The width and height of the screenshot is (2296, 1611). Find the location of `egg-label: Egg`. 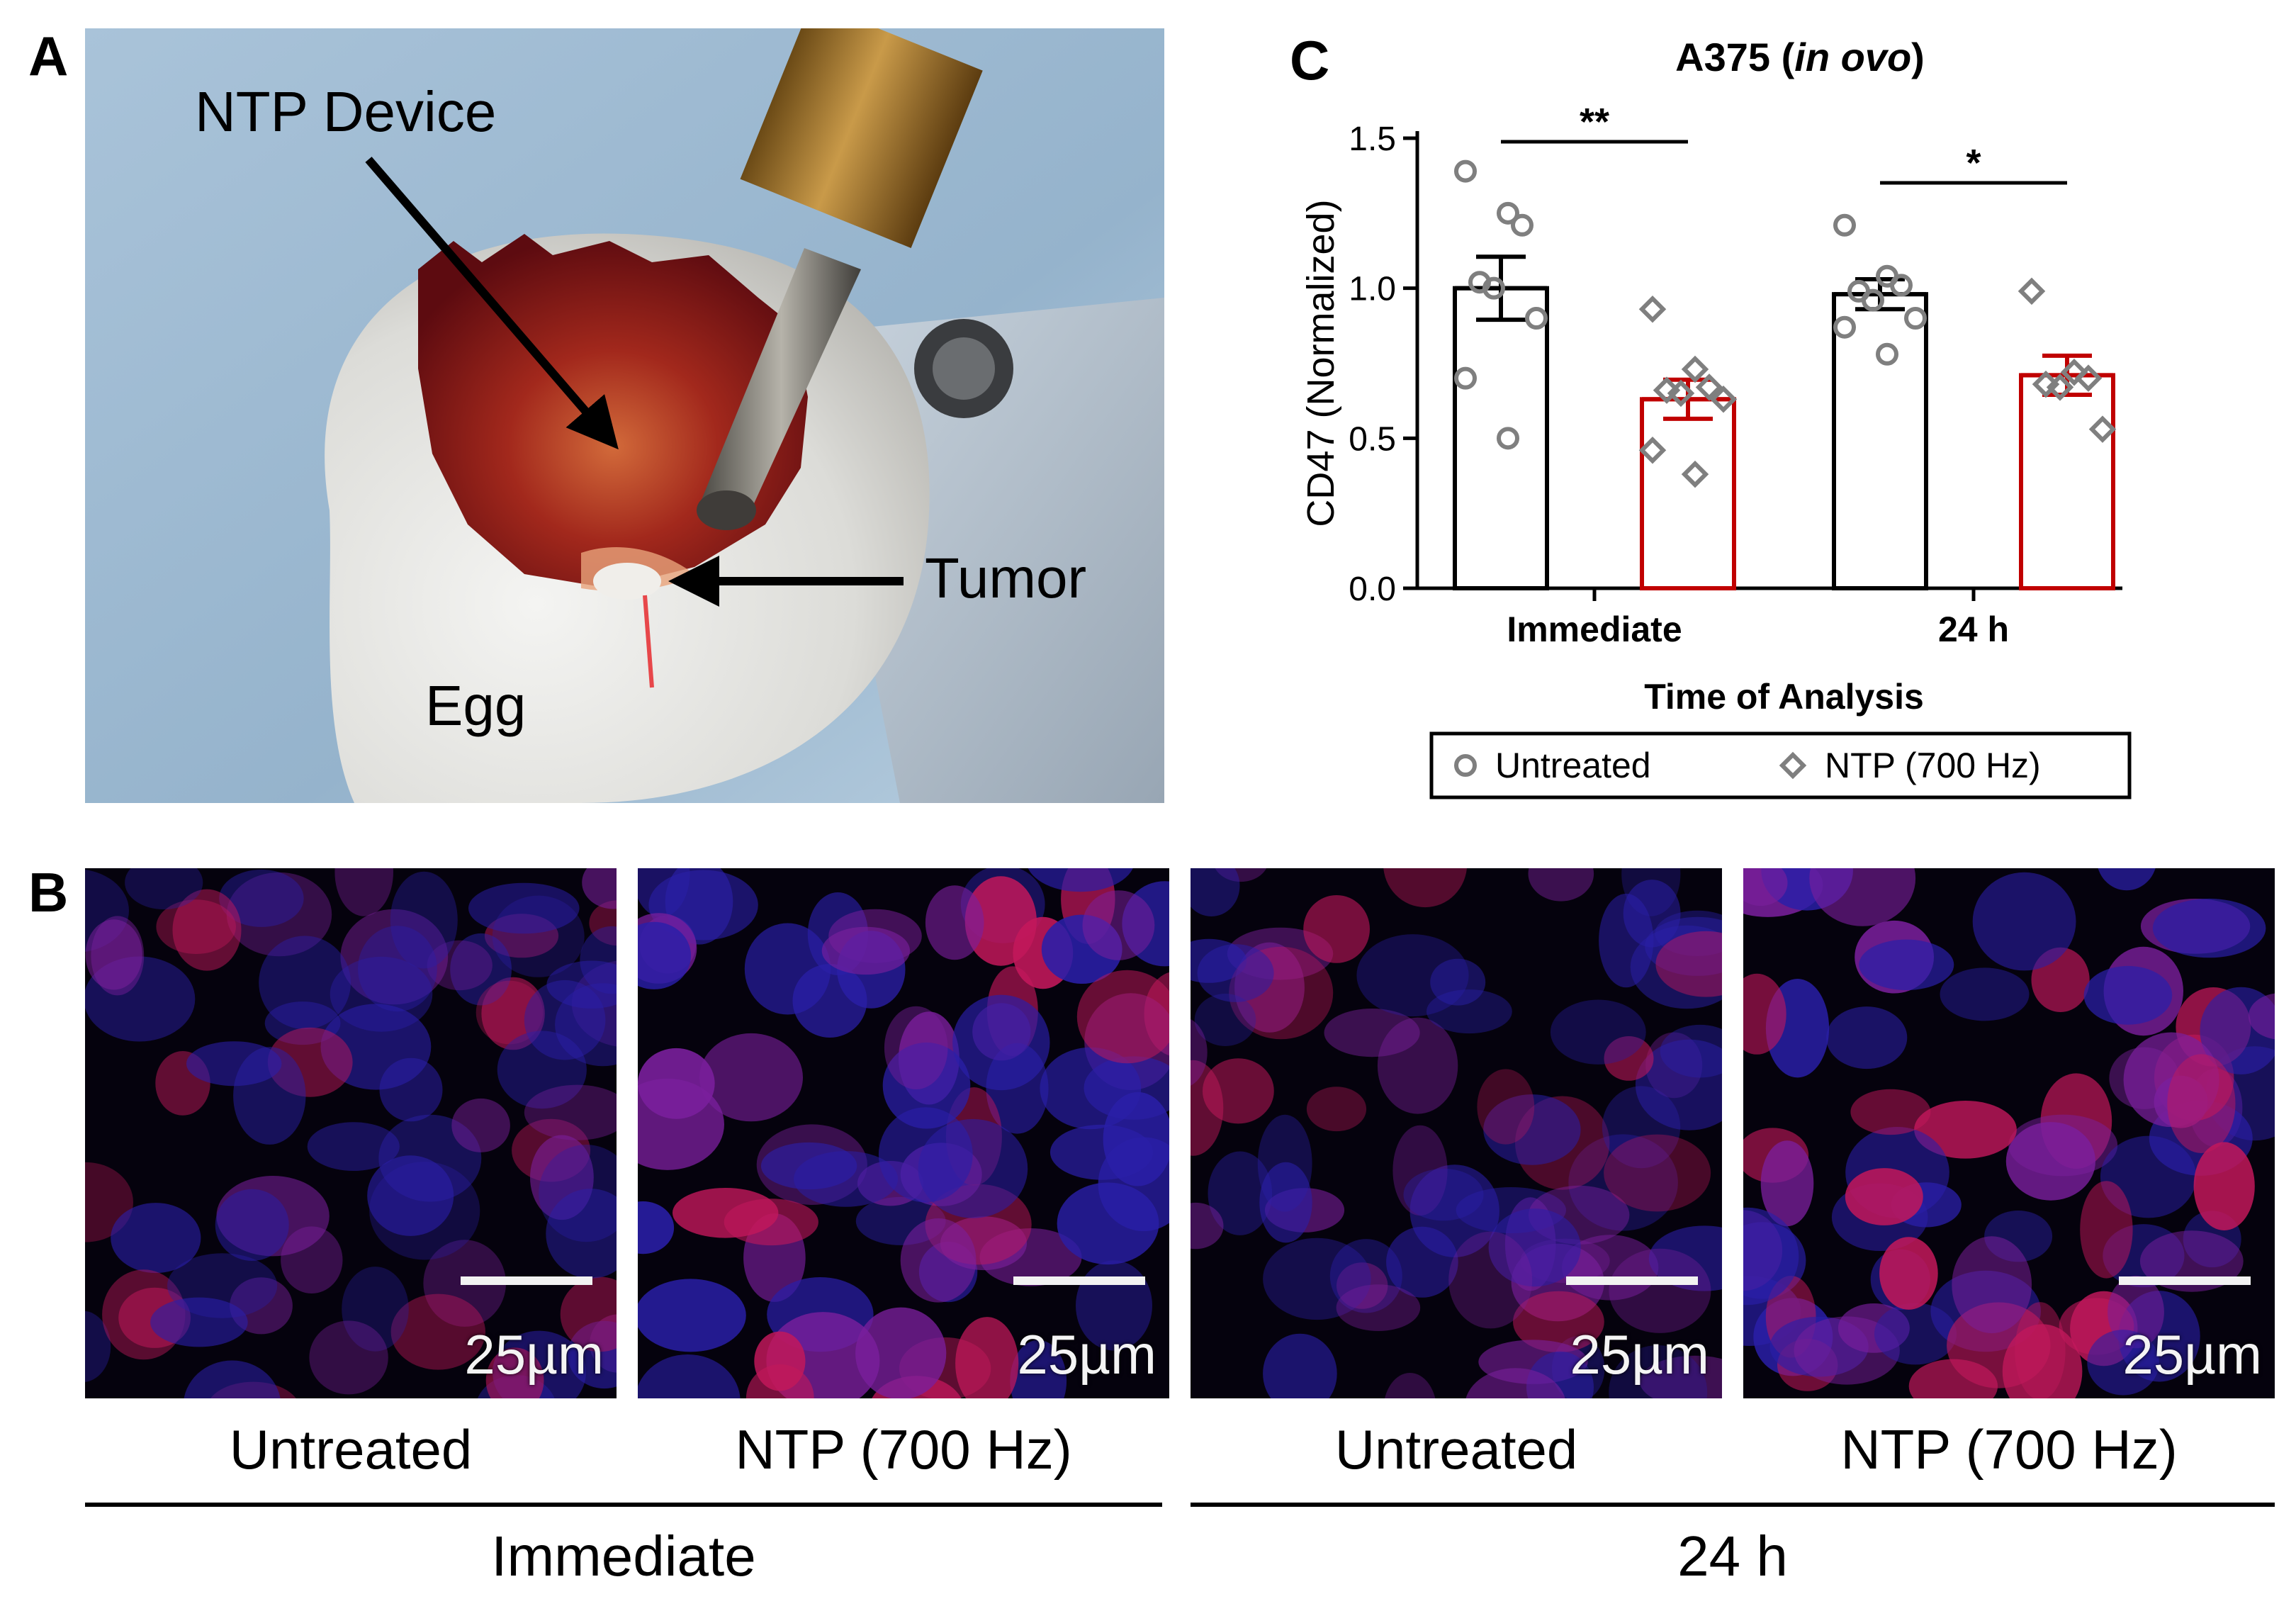

egg-label: Egg is located at coordinates (476, 705).